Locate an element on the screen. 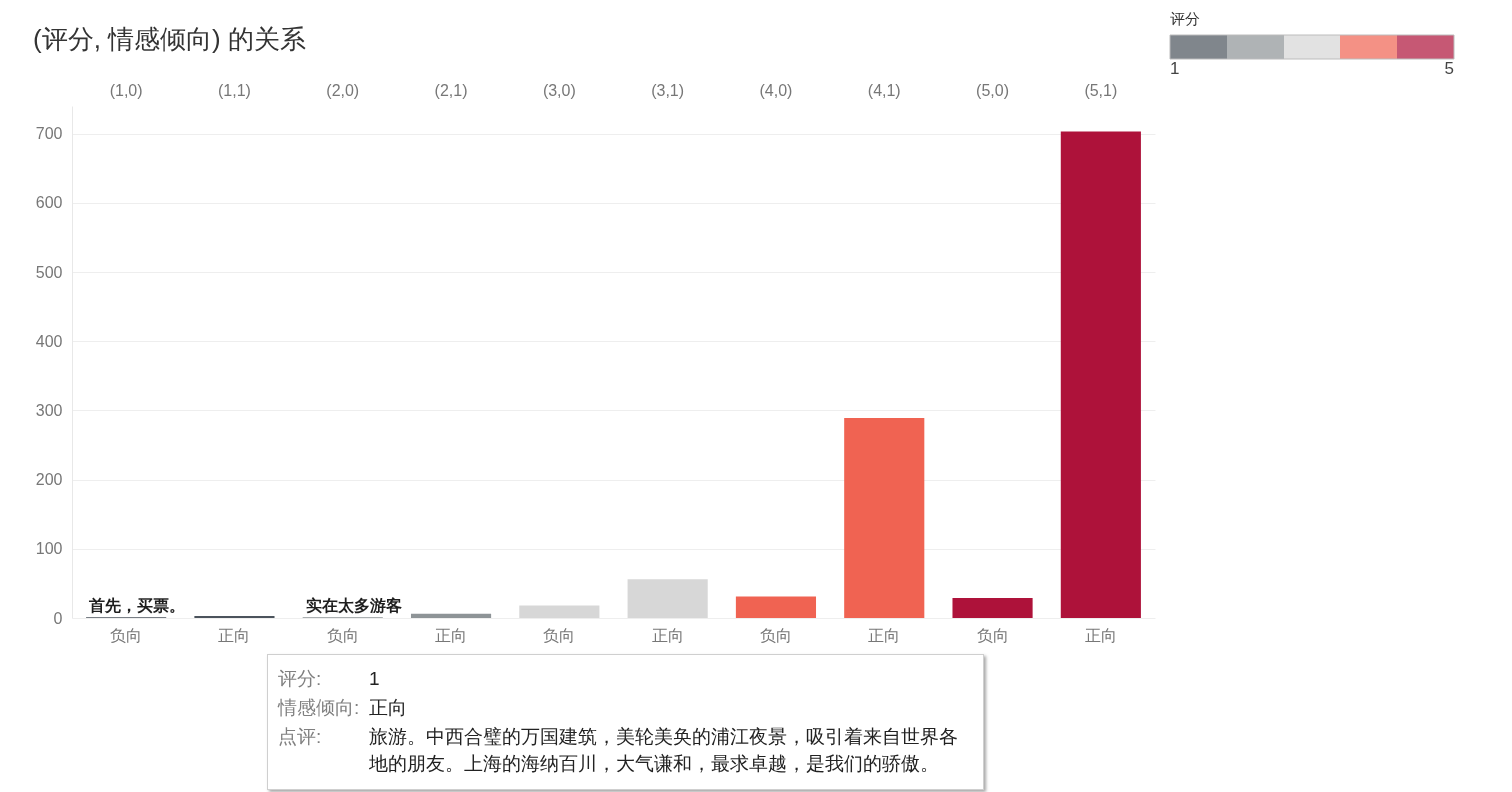 This screenshot has height=792, width=1512. x-tick-label: (5,0) is located at coordinates (992, 90).